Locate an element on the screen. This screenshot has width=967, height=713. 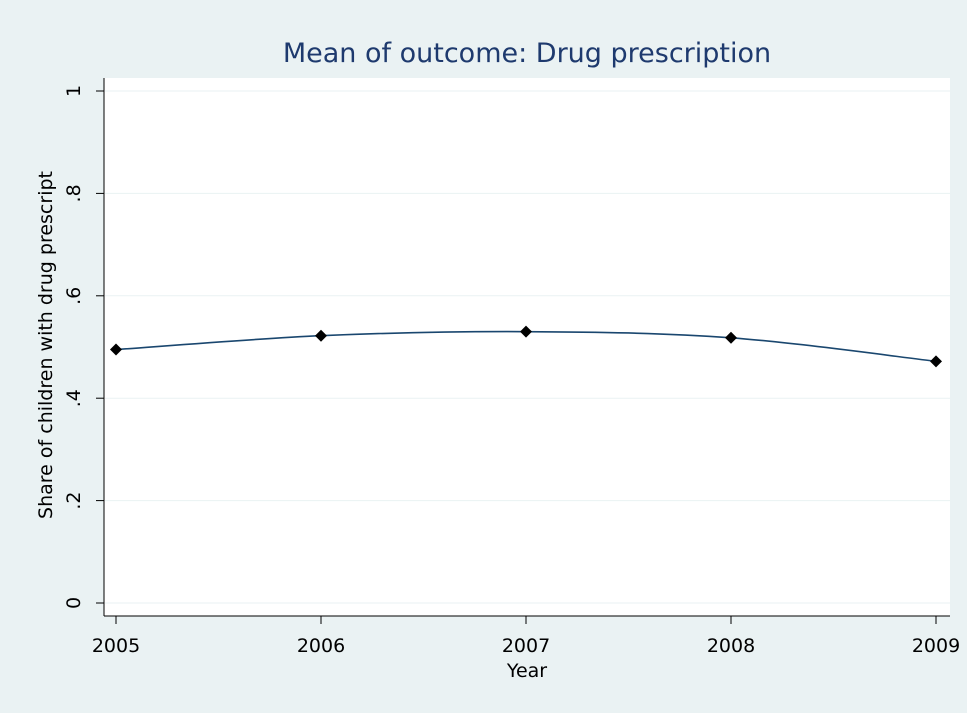
y-tick-label: .8 is located at coordinates (74, 193).